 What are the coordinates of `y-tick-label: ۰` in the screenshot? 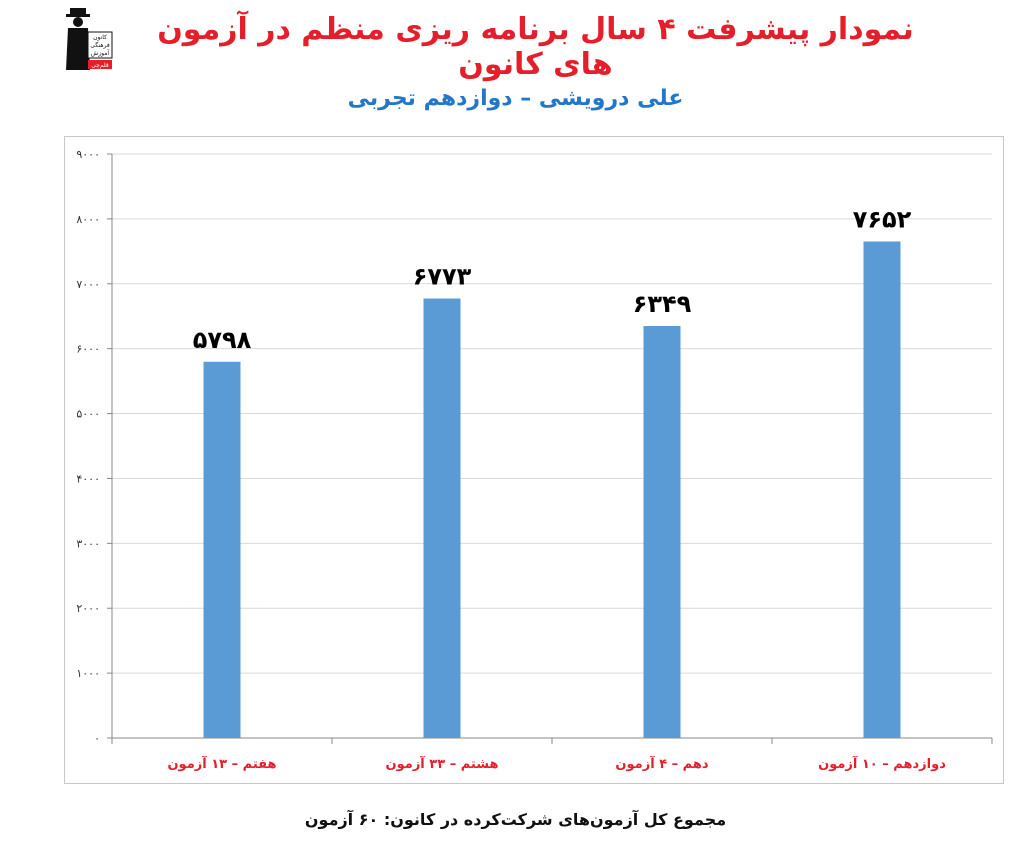 It's located at (97, 738).